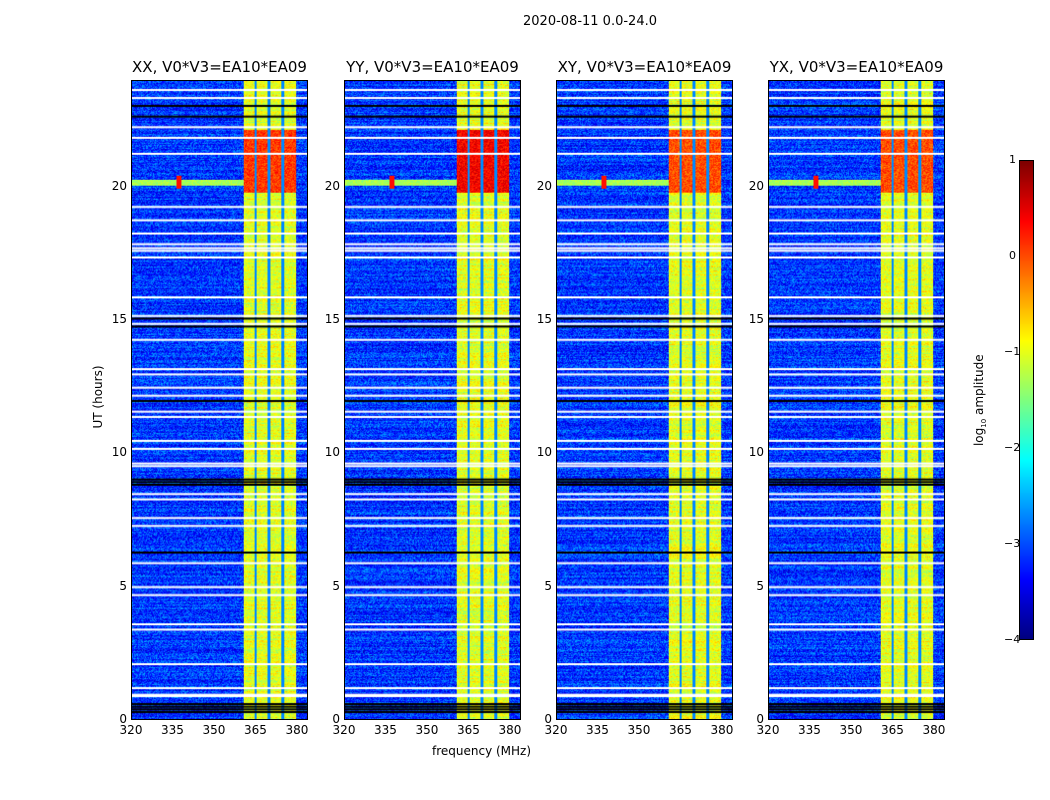  What do you see at coordinates (1026, 400) in the screenshot?
I see `colorbar` at bounding box center [1026, 400].